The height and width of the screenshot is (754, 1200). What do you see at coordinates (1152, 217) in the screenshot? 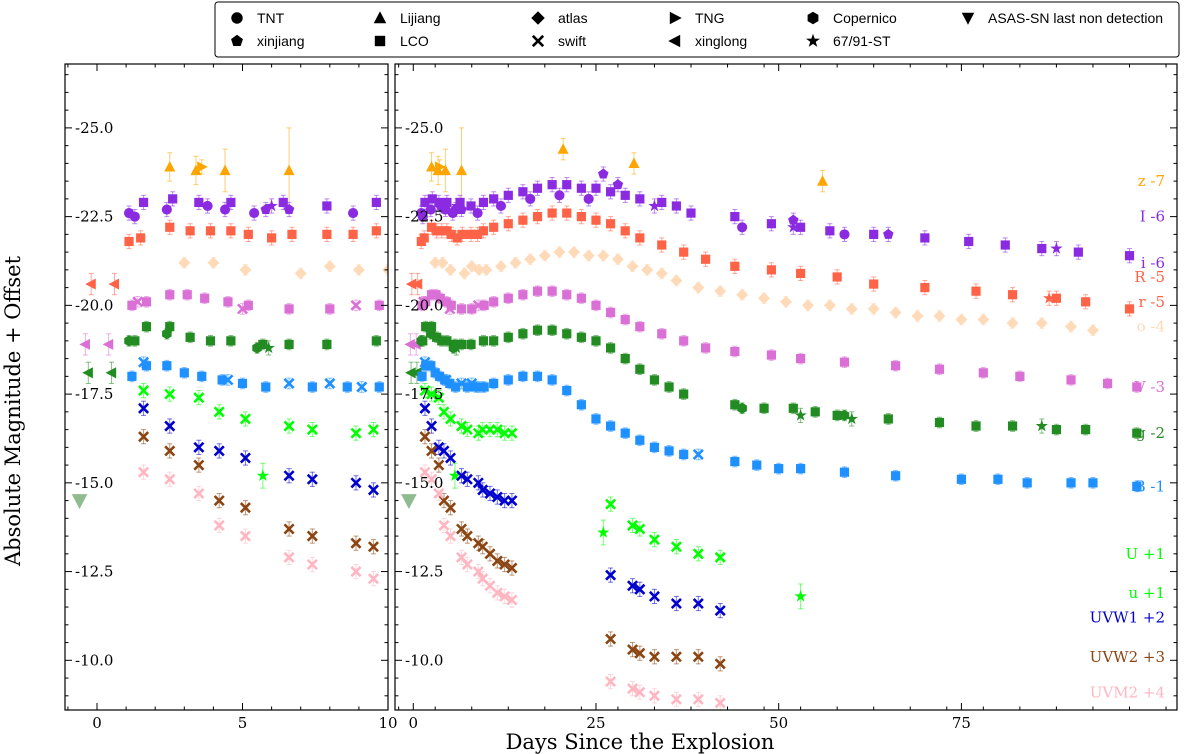
I see `band-label: I -6` at bounding box center [1152, 217].